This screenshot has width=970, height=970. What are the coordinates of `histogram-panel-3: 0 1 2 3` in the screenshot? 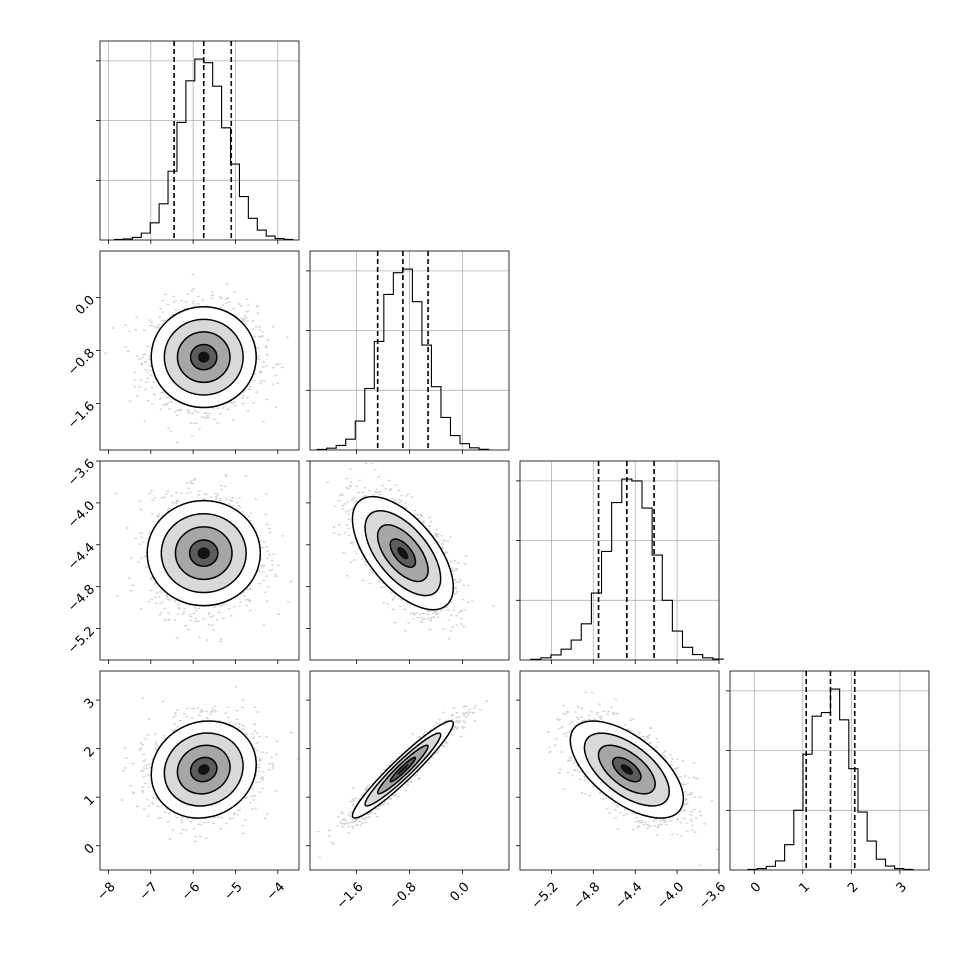 It's located at (828, 783).